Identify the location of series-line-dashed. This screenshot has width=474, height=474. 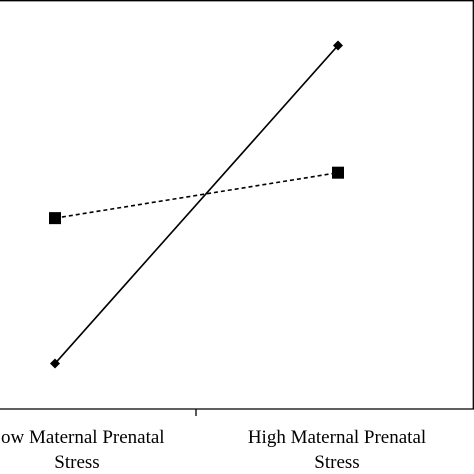
(196, 195).